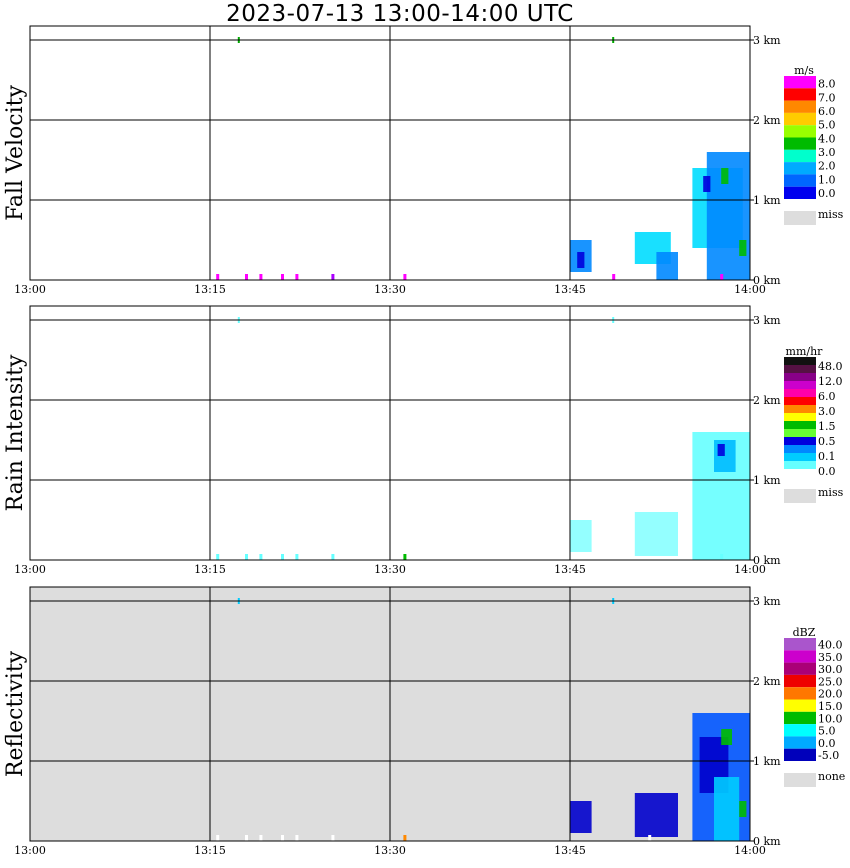 The height and width of the screenshot is (868, 850). I want to click on legend-label: 1.0, so click(827, 179).